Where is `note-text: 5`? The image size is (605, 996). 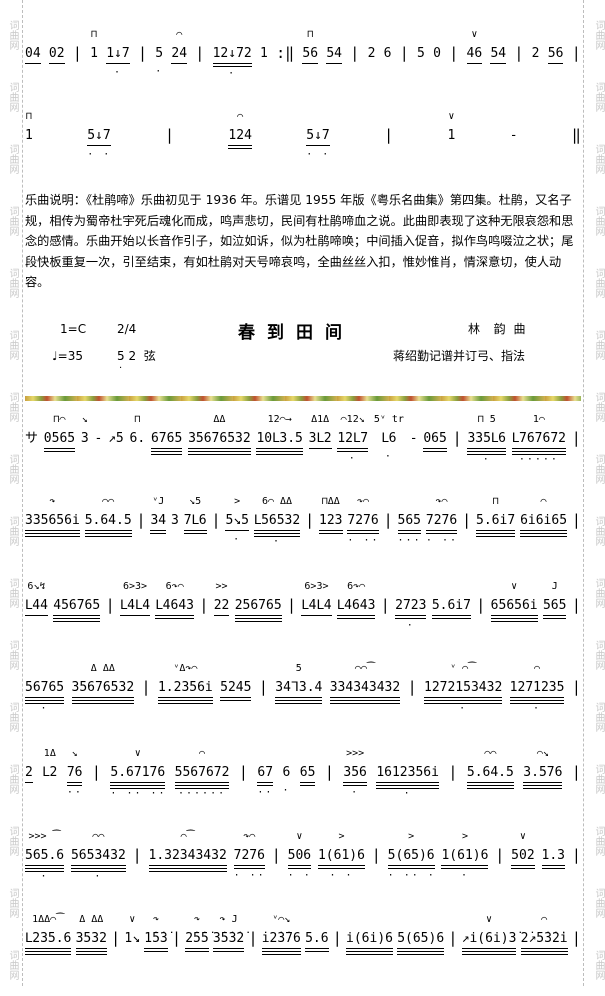
note-text: 5 is located at coordinates (421, 53).